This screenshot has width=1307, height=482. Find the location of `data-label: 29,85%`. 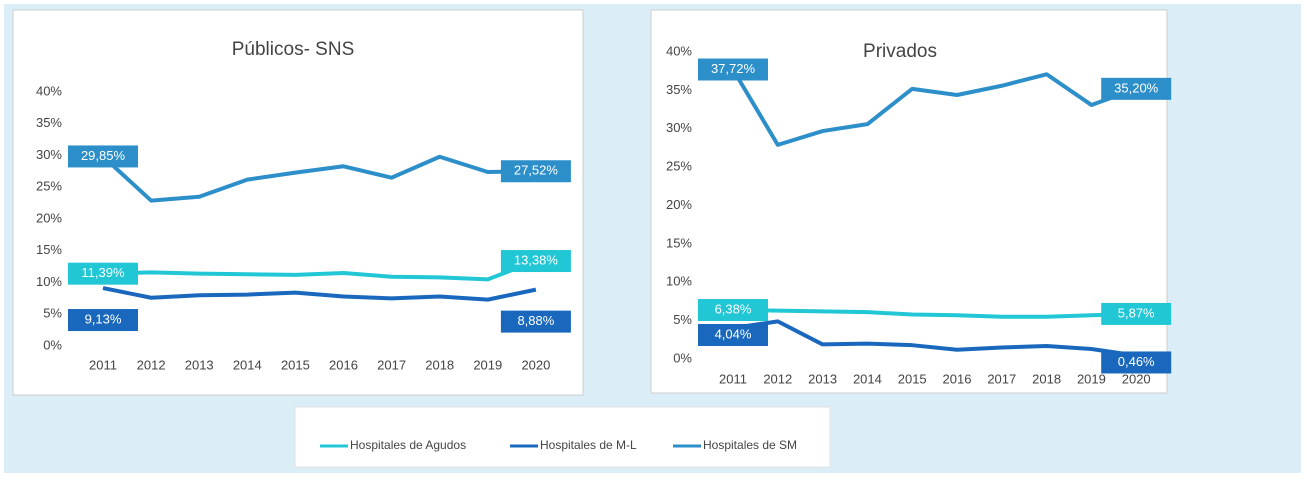

data-label: 29,85% is located at coordinates (103, 155).